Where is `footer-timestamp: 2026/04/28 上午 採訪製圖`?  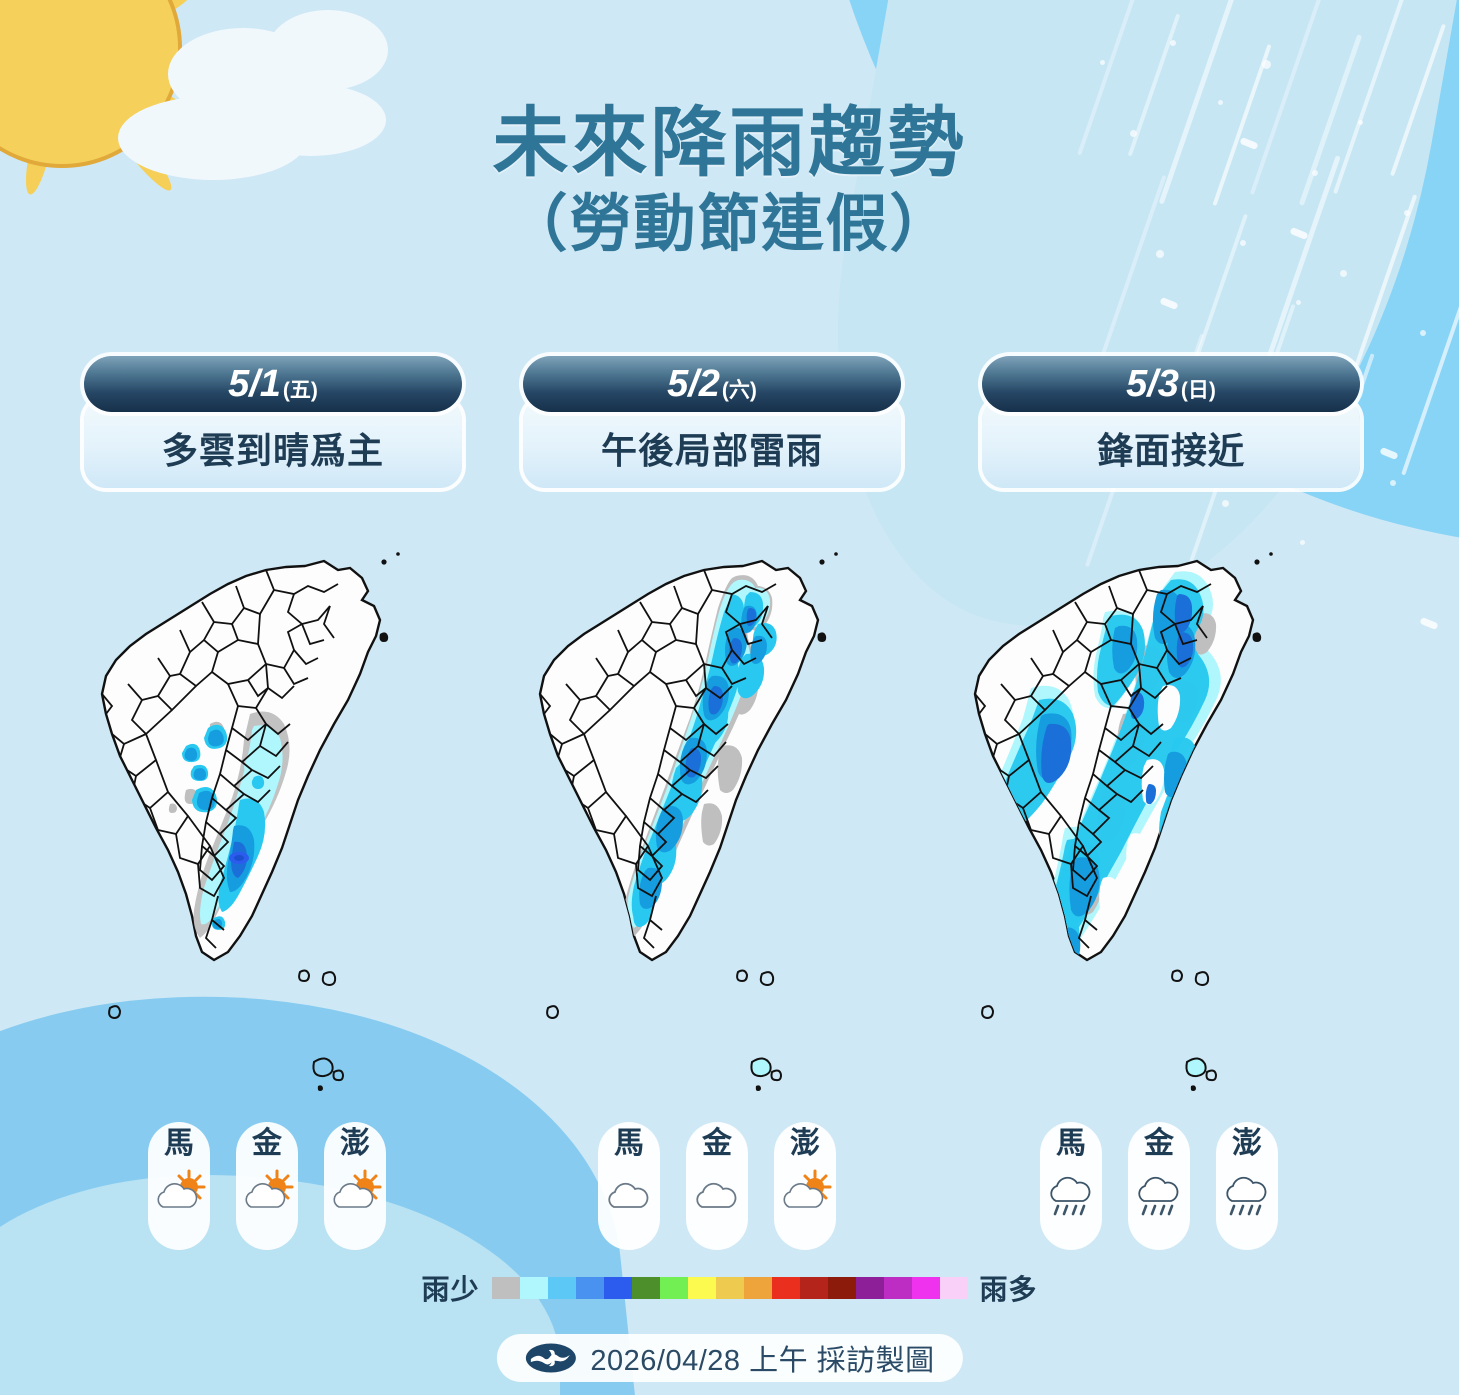 footer-timestamp: 2026/04/28 上午 採訪製圖 is located at coordinates (762, 1361).